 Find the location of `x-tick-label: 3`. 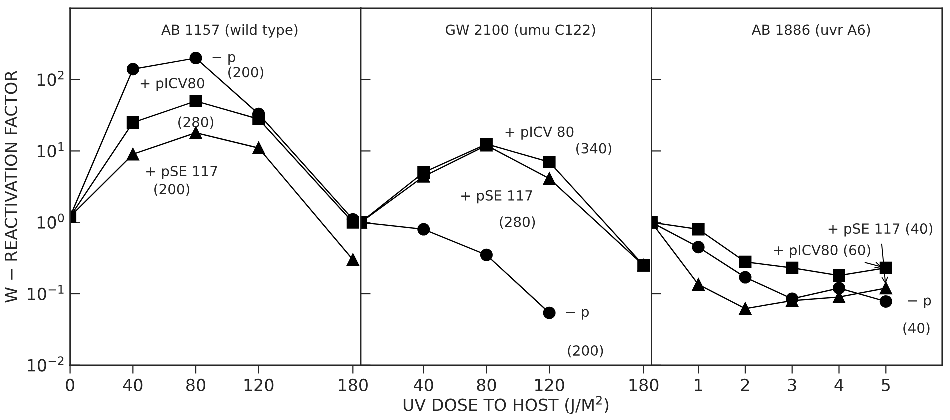

x-tick-label: 3 is located at coordinates (792, 385).